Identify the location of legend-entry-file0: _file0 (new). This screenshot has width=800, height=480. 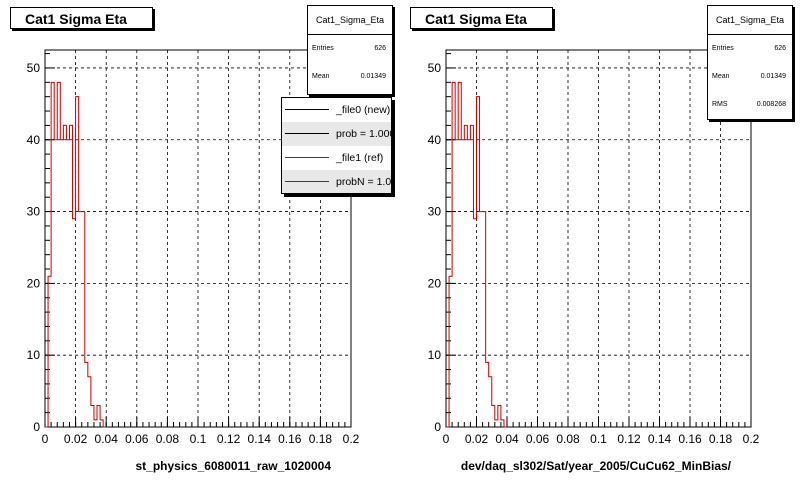
(336, 110).